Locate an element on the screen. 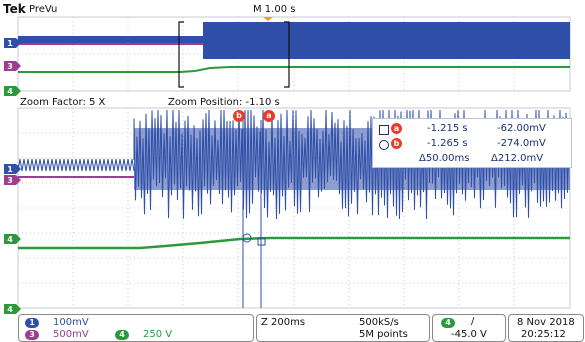  cursor-b-crosshair is located at coordinates (247, 238).